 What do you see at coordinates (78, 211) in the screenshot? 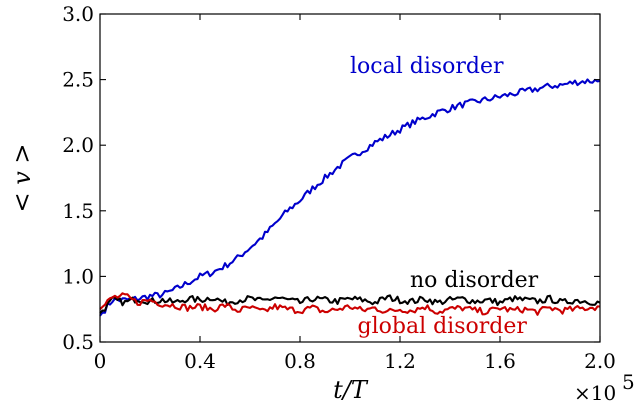
I see `y-tick-label: 1.5` at bounding box center [78, 211].